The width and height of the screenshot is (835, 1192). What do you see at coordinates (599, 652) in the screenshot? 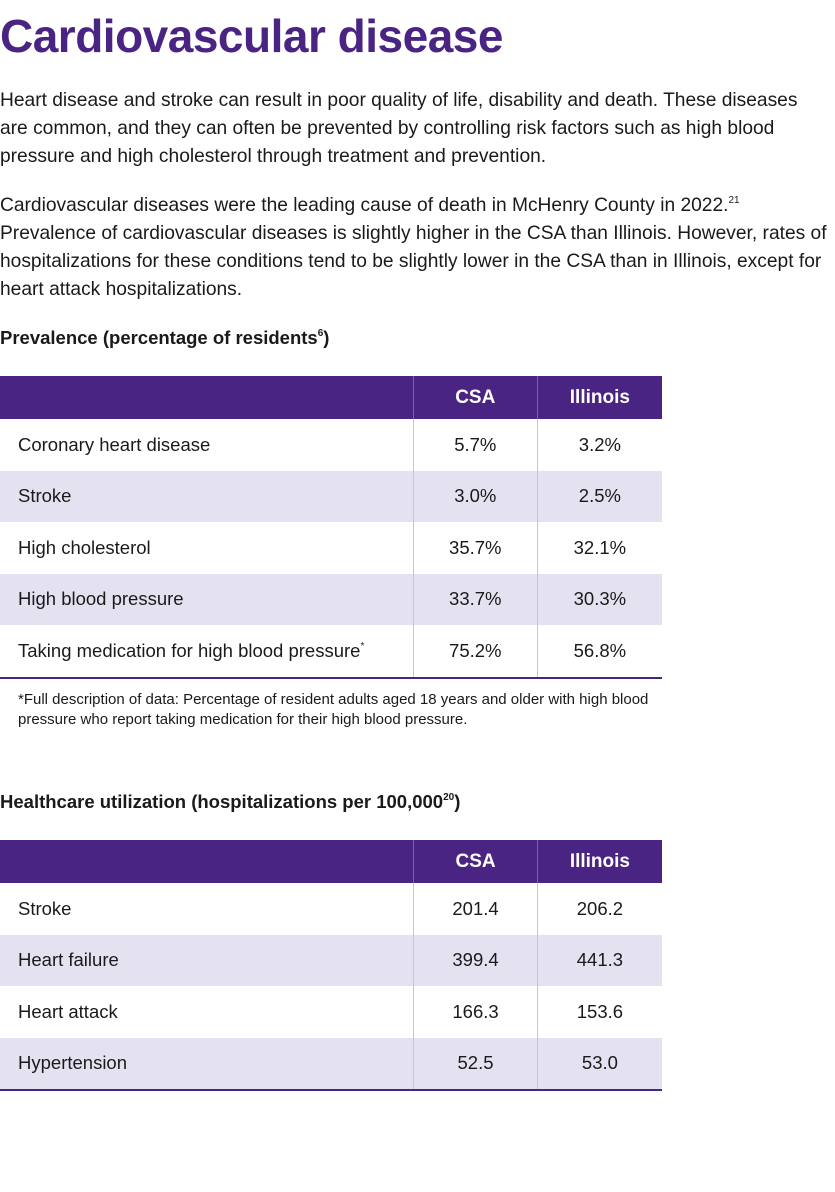
I see `illinois-value: 56.8%` at bounding box center [599, 652].